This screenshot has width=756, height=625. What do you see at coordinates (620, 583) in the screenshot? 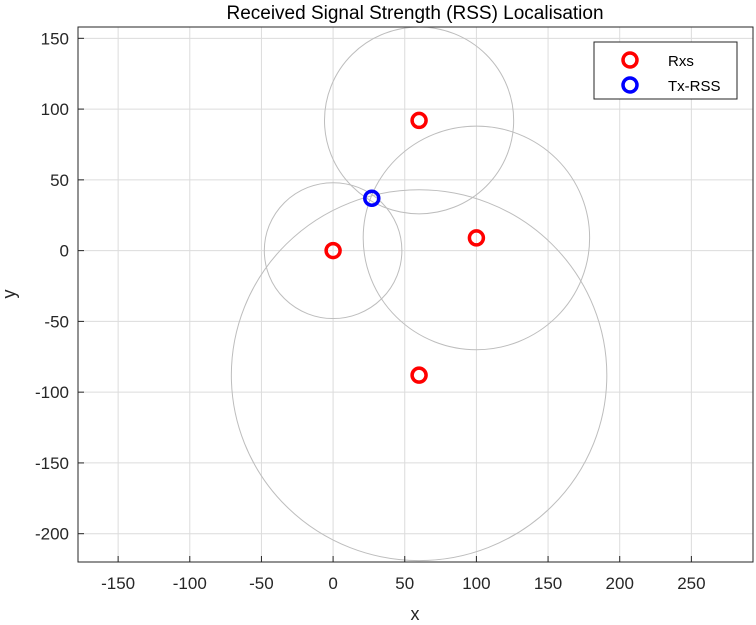
I see `x-tick-label: 200` at bounding box center [620, 583].